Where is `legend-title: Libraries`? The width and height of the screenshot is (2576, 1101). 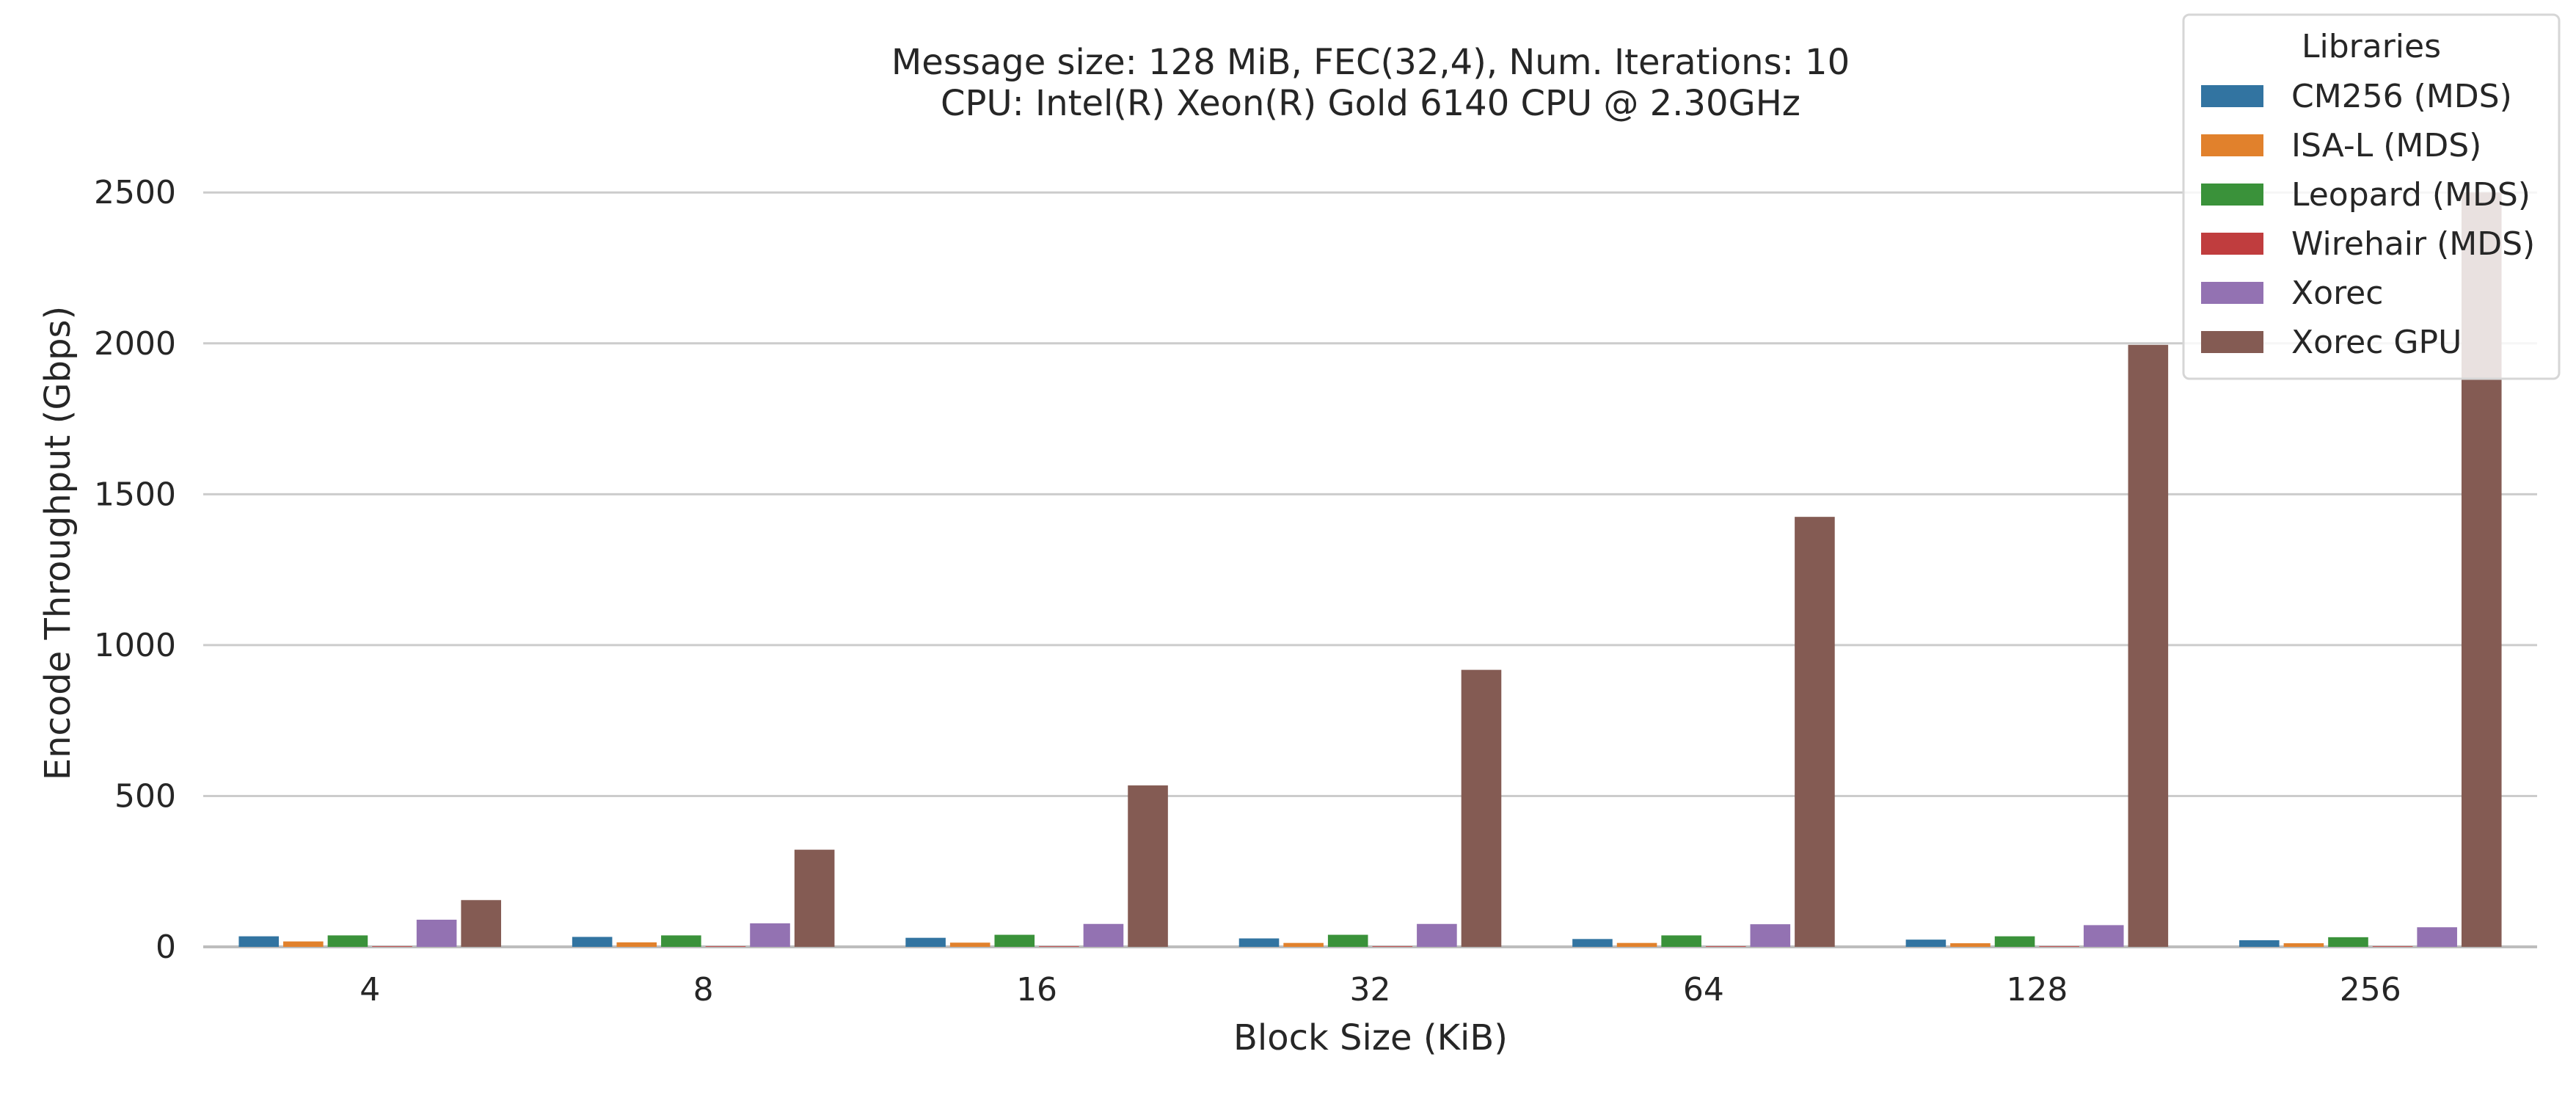 legend-title: Libraries is located at coordinates (2371, 46).